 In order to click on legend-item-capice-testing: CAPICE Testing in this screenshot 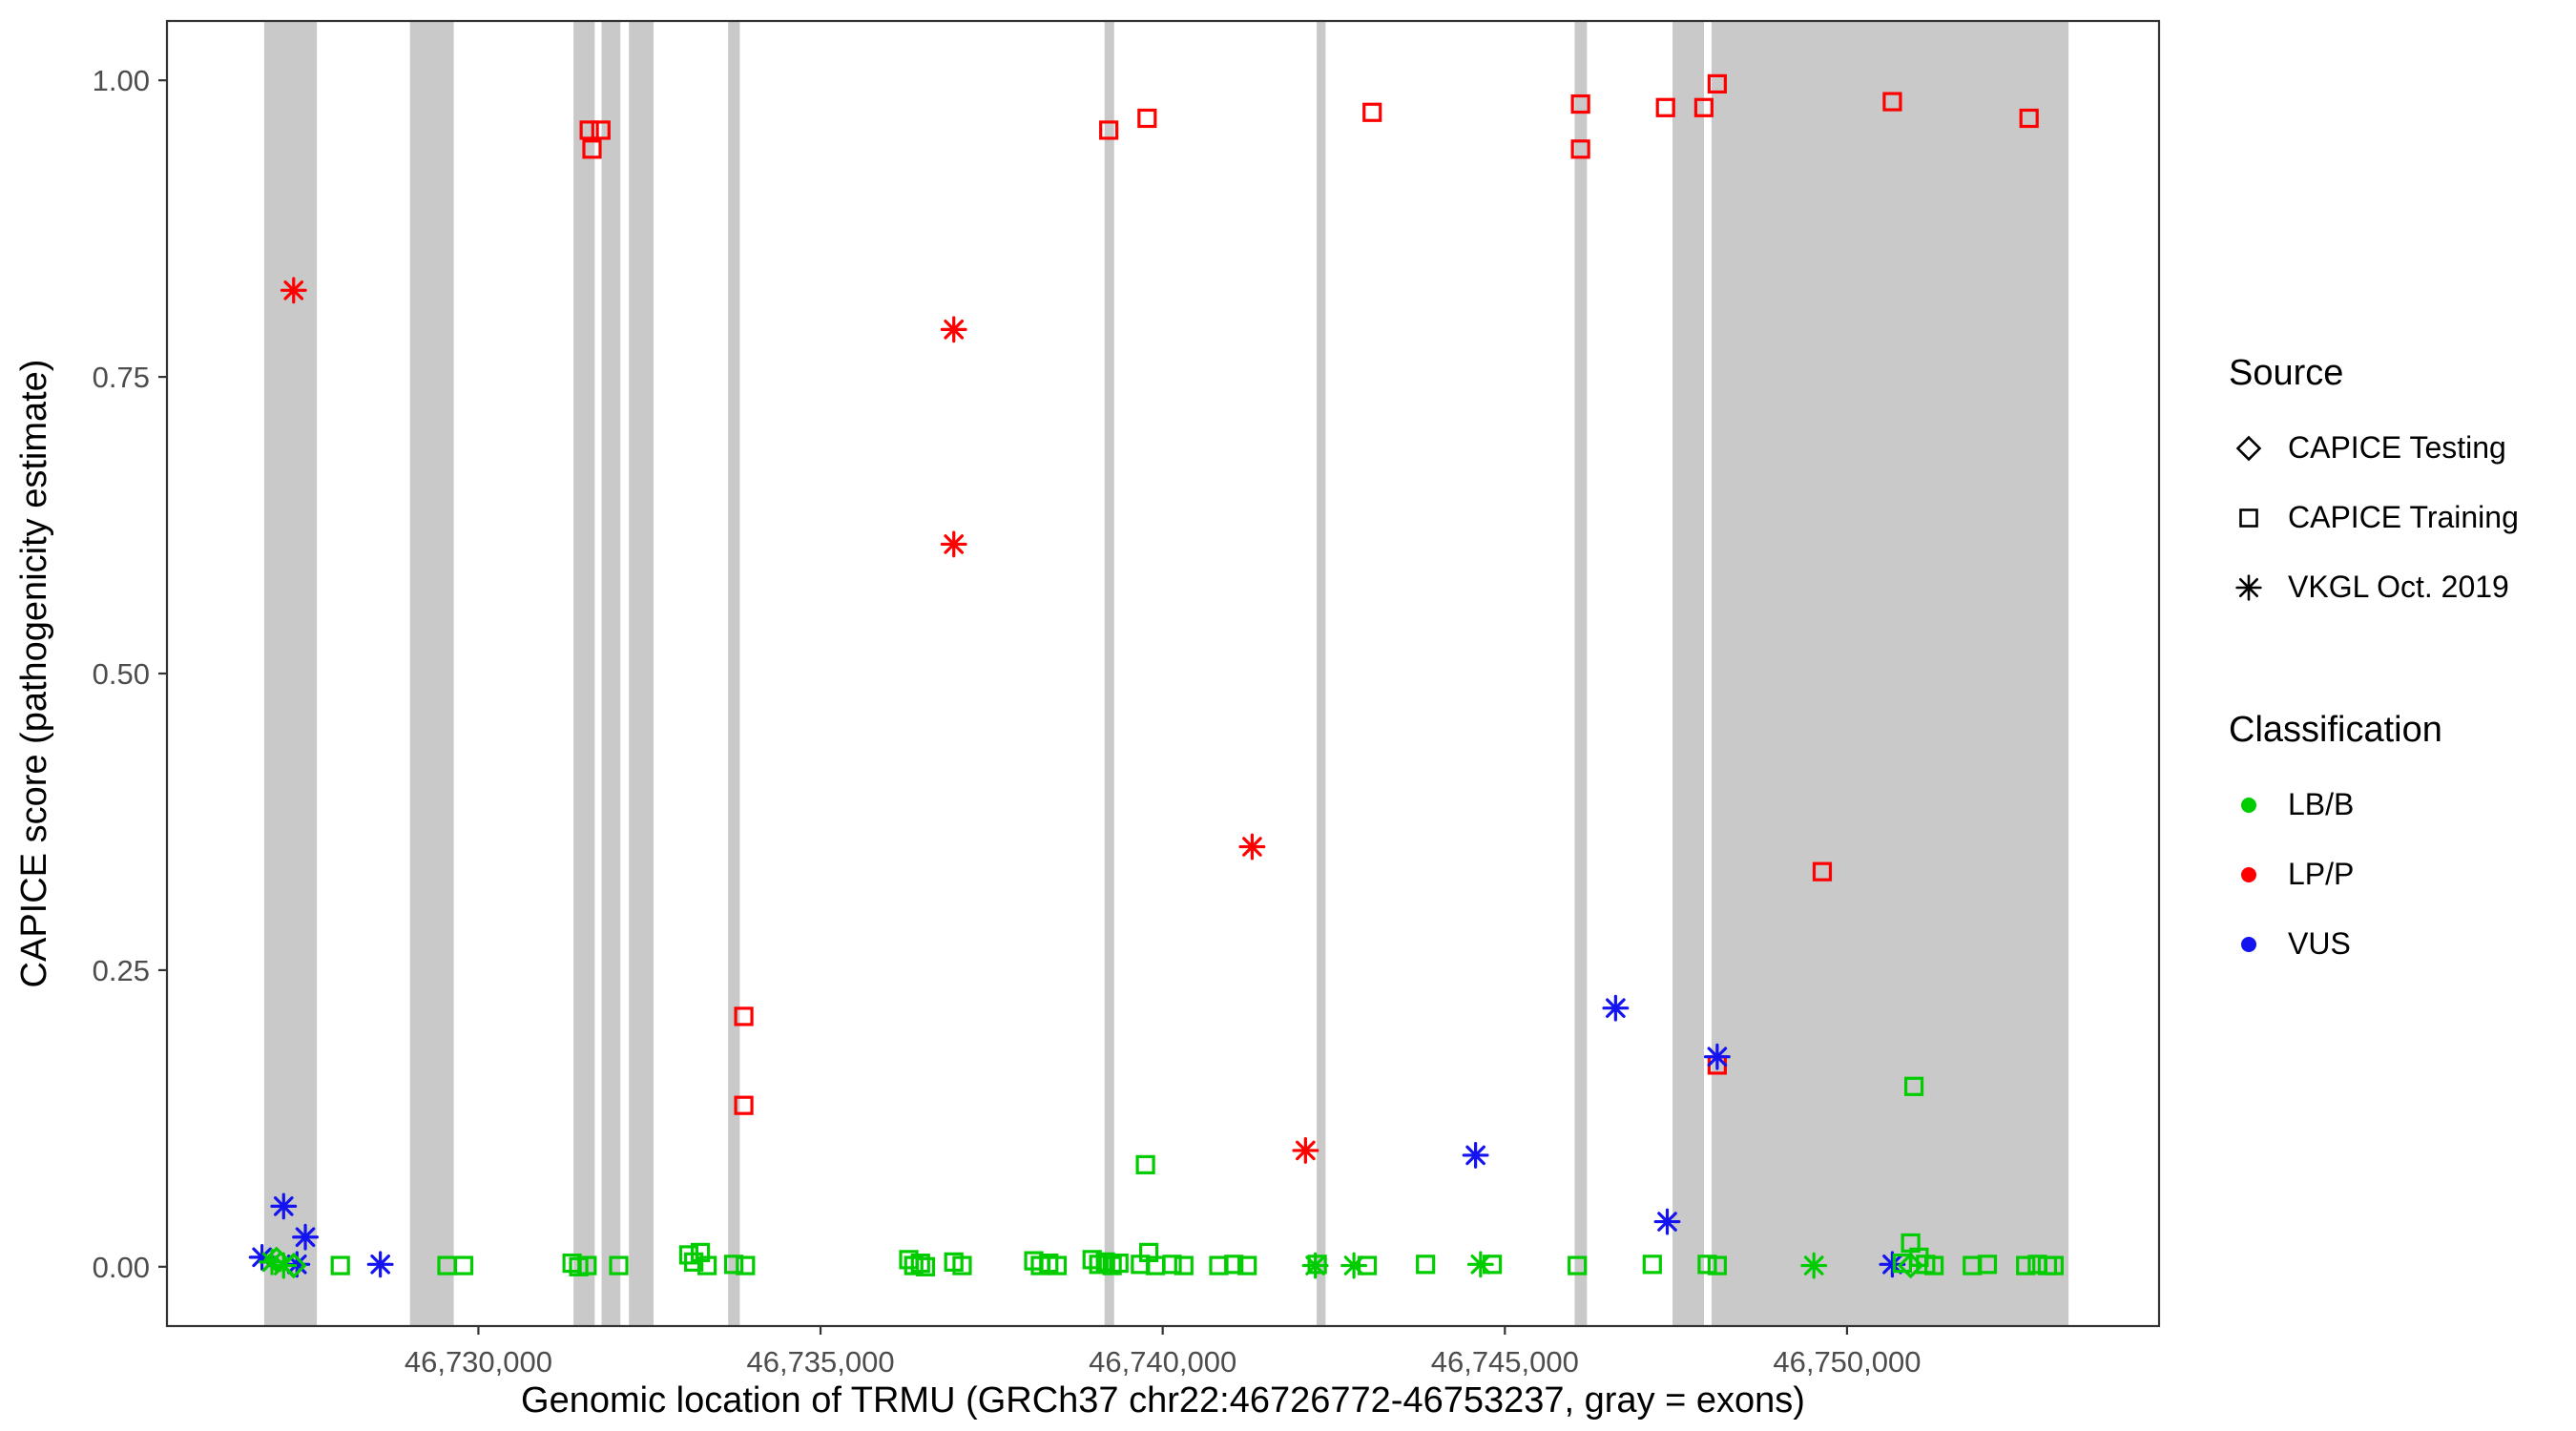, I will do `click(2374, 448)`.